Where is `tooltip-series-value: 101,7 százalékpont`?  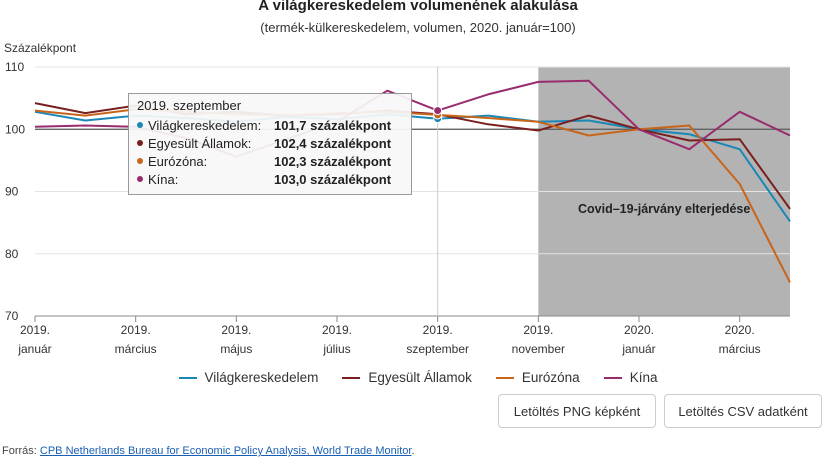
tooltip-series-value: 101,7 százalékpont is located at coordinates (333, 125).